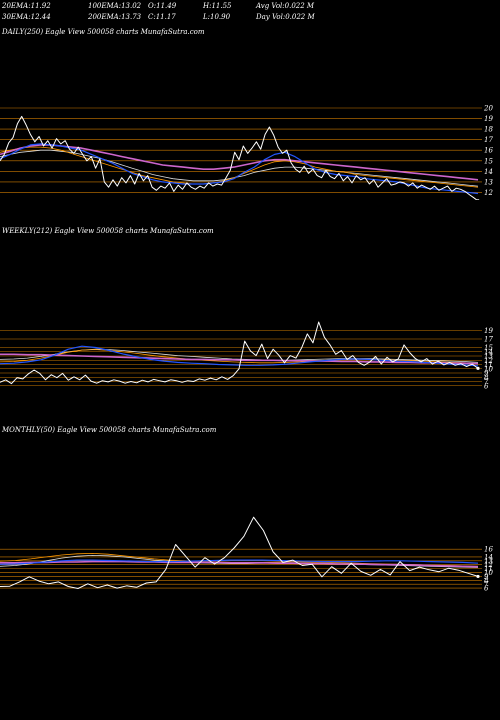 This screenshot has height=720, width=500. What do you see at coordinates (299, 6) in the screenshot?
I see `avg-vol-value: 0.022 M` at bounding box center [299, 6].